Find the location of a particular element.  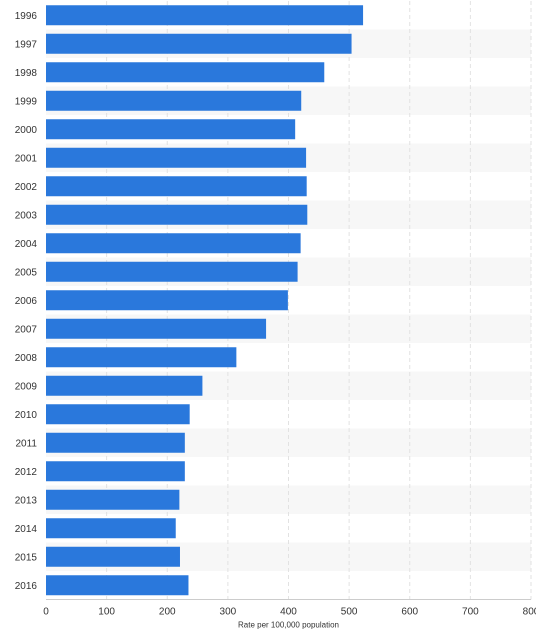

x-tick-label: 500 is located at coordinates (349, 612).